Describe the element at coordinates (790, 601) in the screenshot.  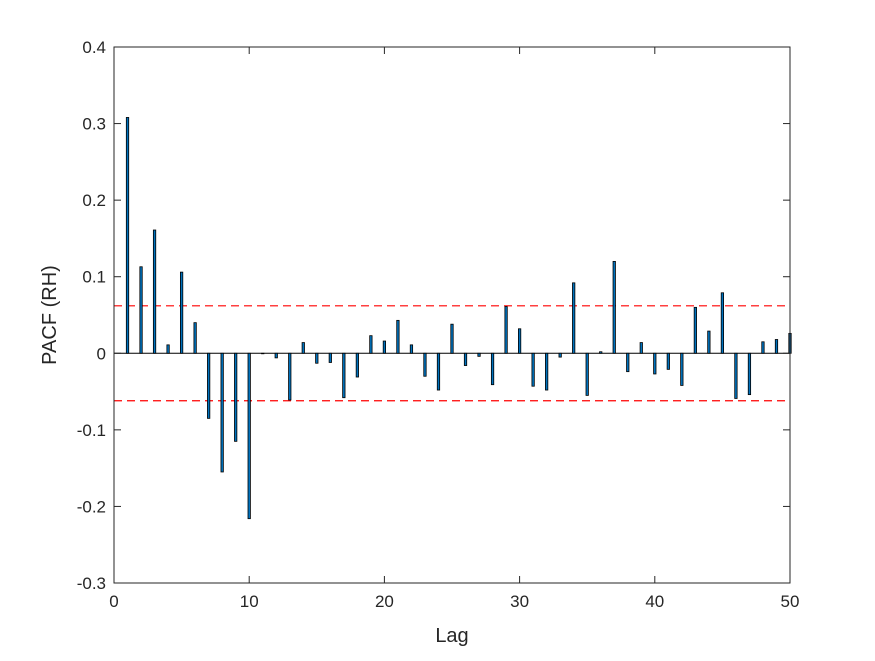
I see `x-tick-label: 50` at that location.